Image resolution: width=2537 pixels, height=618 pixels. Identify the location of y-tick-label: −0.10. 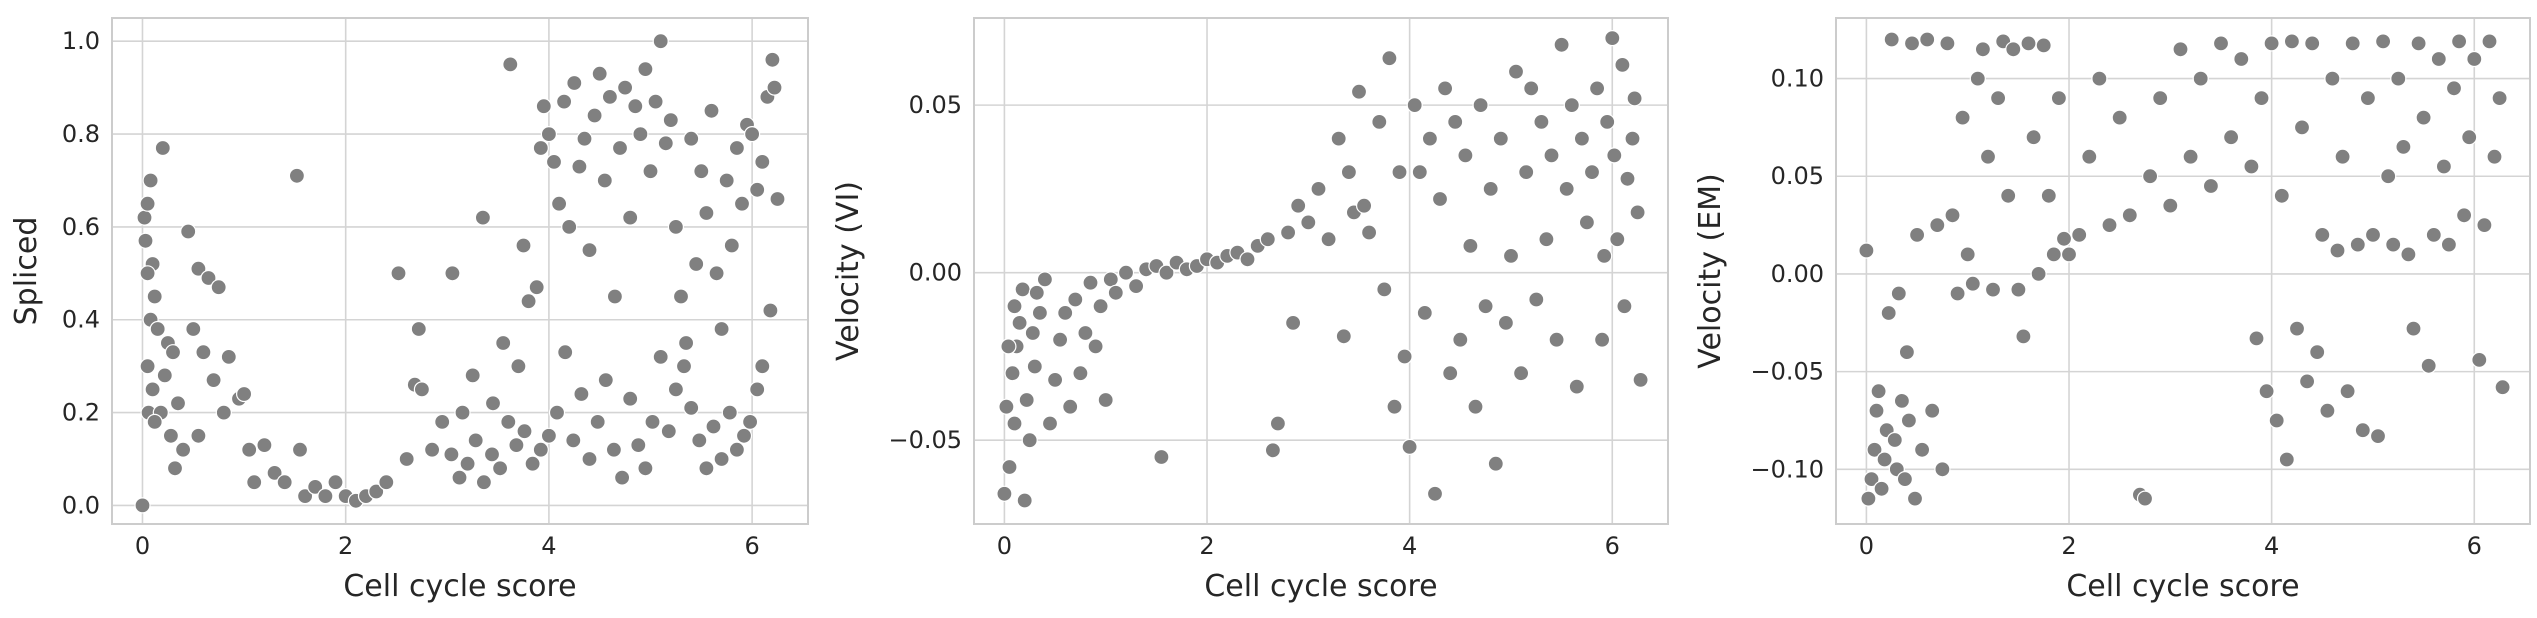
(1787, 469).